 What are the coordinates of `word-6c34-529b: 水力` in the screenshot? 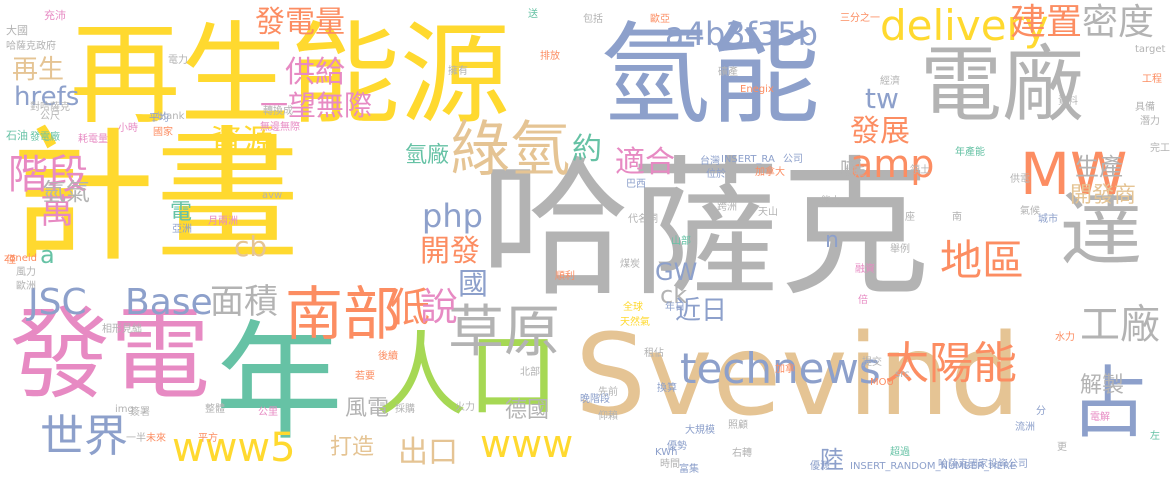 It's located at (1065, 337).